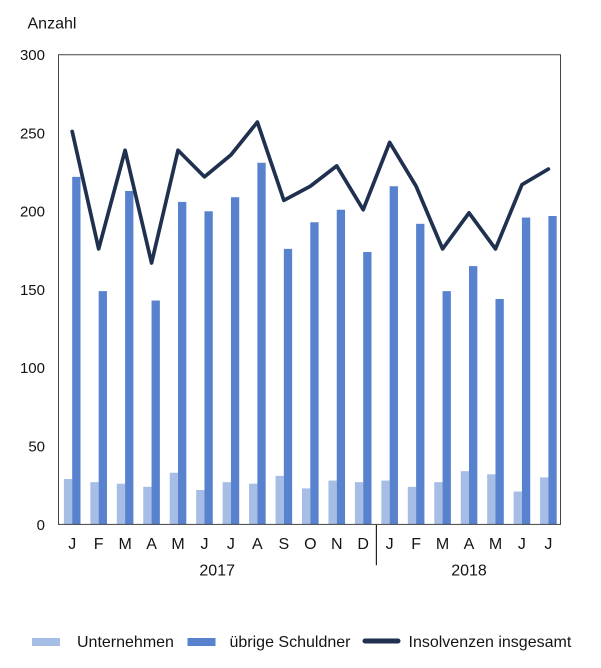 The image size is (601, 668). What do you see at coordinates (291, 642) in the screenshot?
I see `svg-text: übrige Schuldner` at bounding box center [291, 642].